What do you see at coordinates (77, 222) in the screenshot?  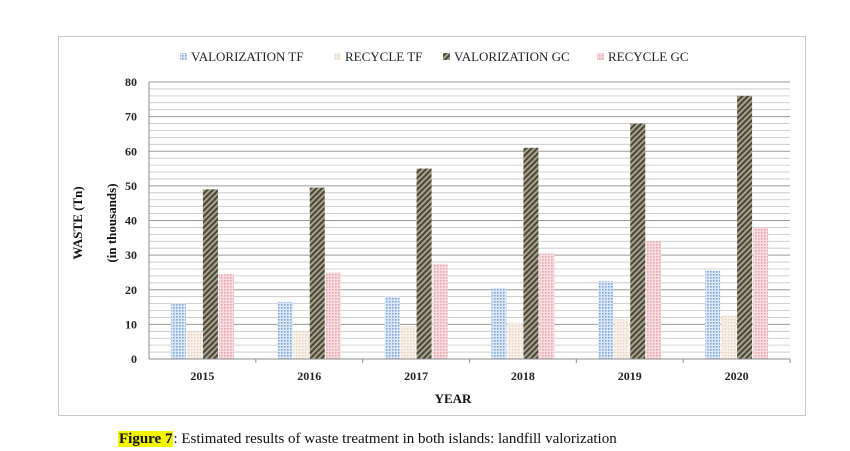 I see `y-axis-title-line-1: WASTE (Tn)` at bounding box center [77, 222].